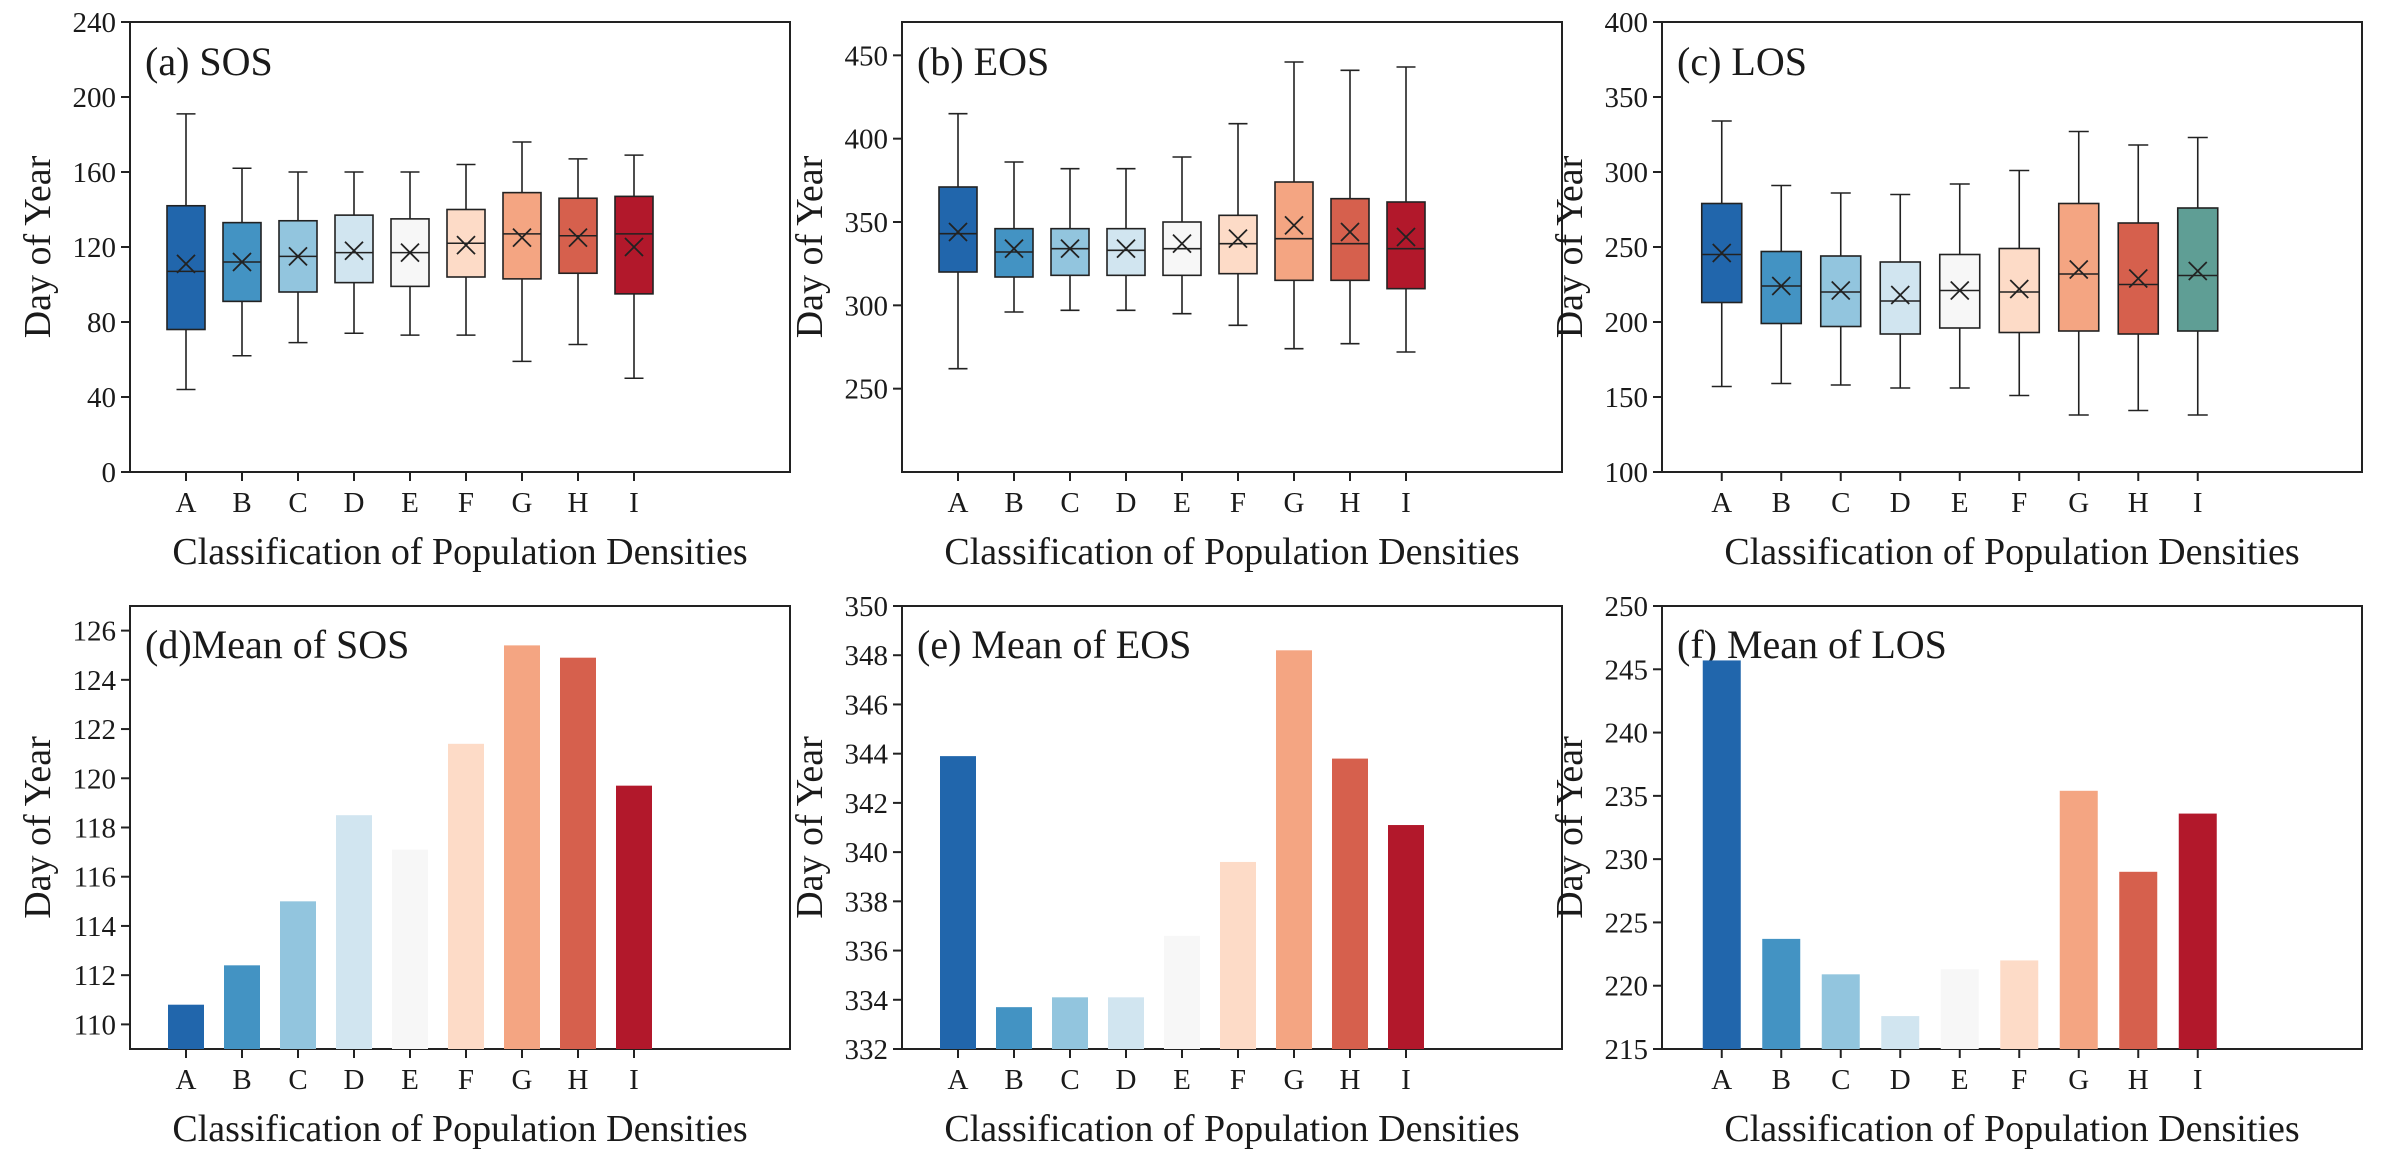  I want to click on y-tick-label: 122, so click(95, 730).